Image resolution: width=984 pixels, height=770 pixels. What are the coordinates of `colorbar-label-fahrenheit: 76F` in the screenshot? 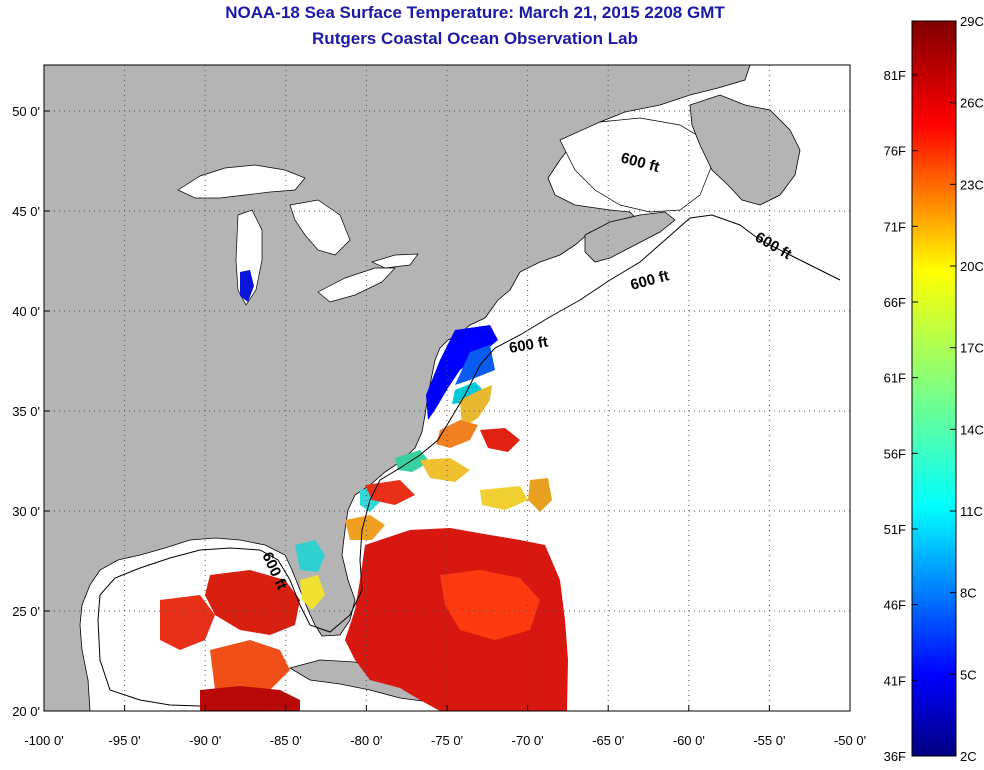 It's located at (895, 151).